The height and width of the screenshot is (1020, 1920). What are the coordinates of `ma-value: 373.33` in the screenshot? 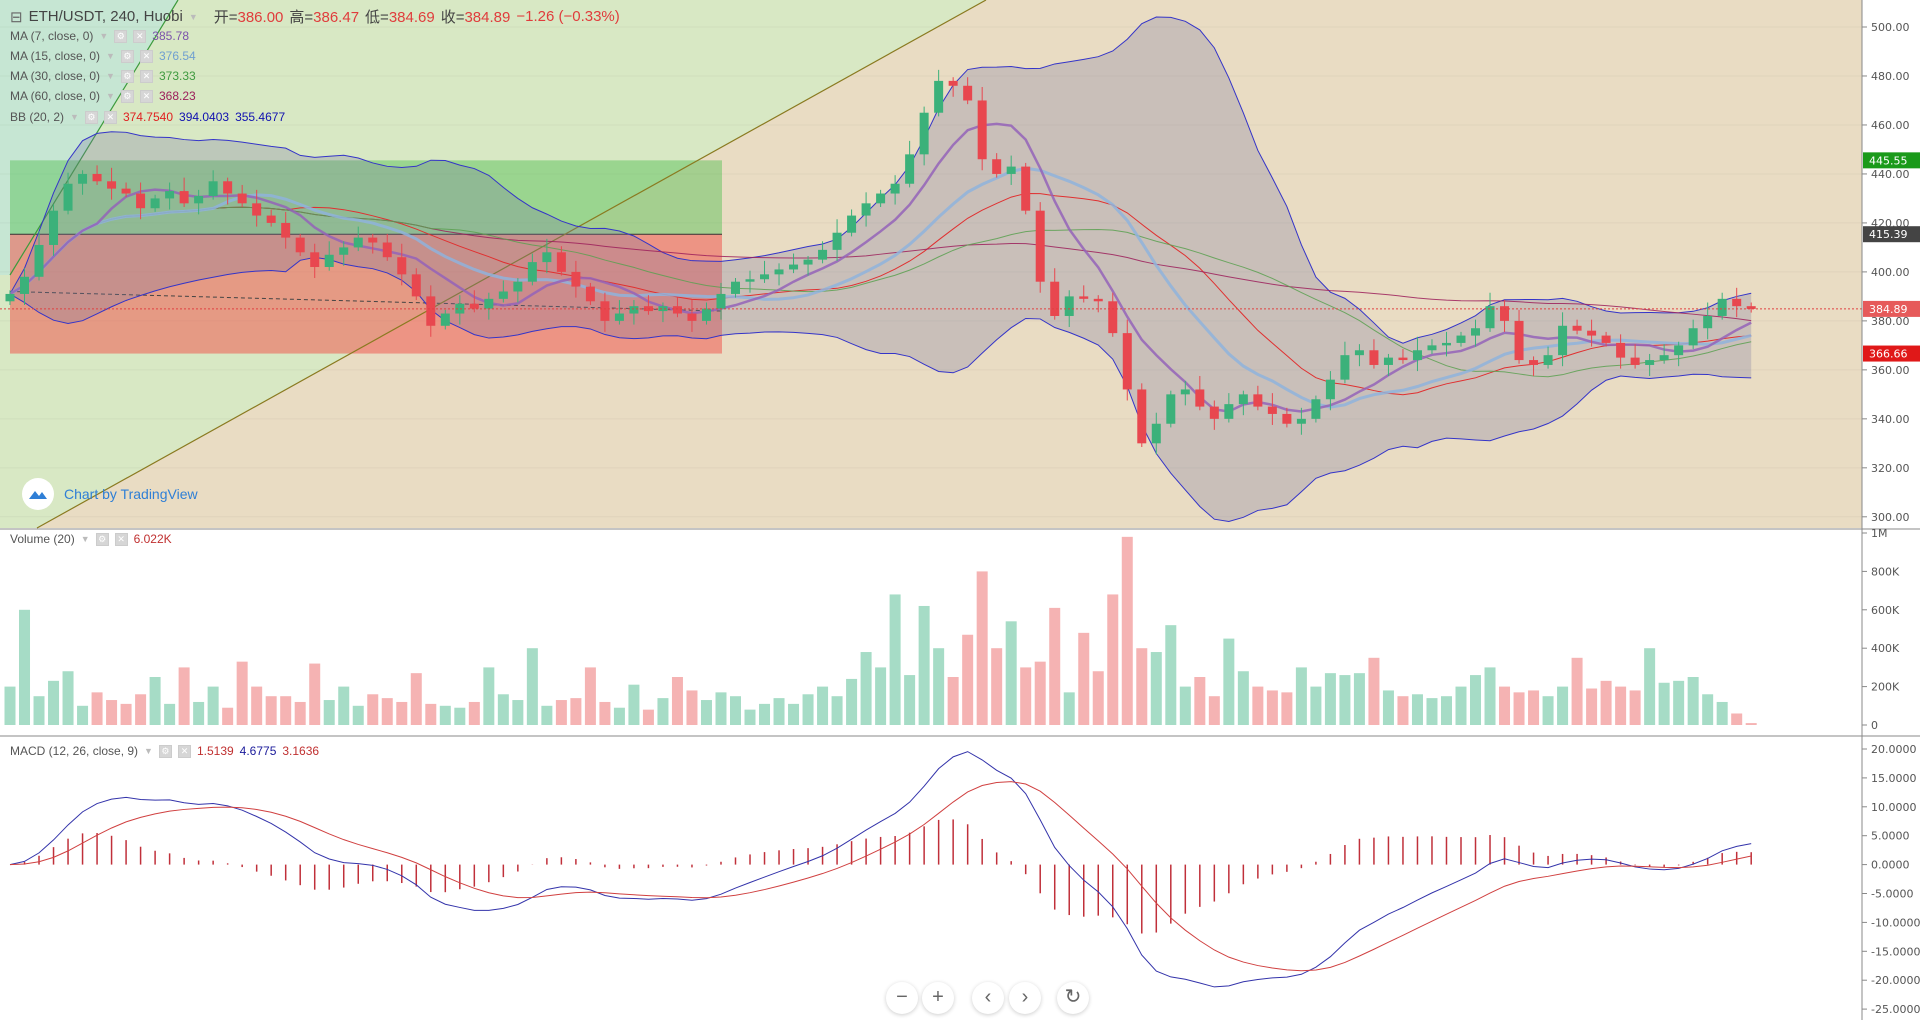 It's located at (177, 76).